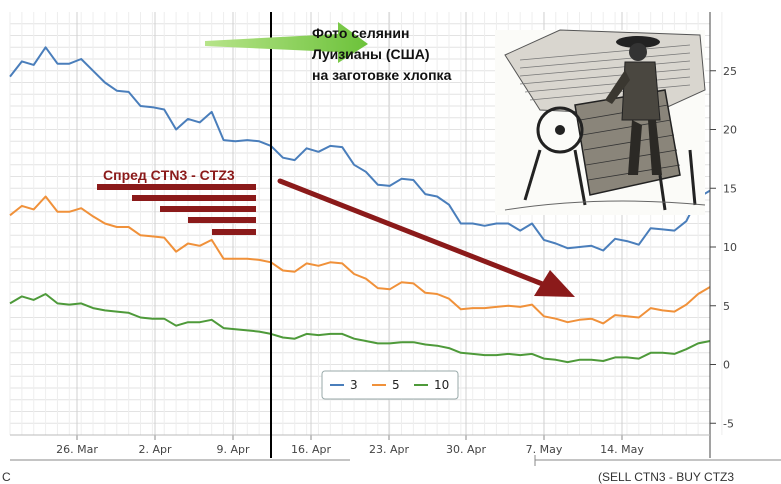  Describe the element at coordinates (390, 385) in the screenshot. I see `legend: 3 5 10` at that location.